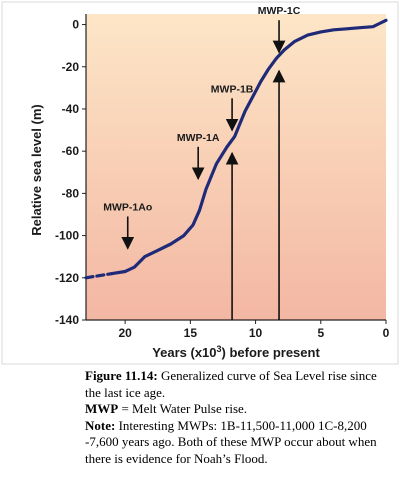  What do you see at coordinates (191, 333) in the screenshot?
I see `x-tick-label: 15` at bounding box center [191, 333].